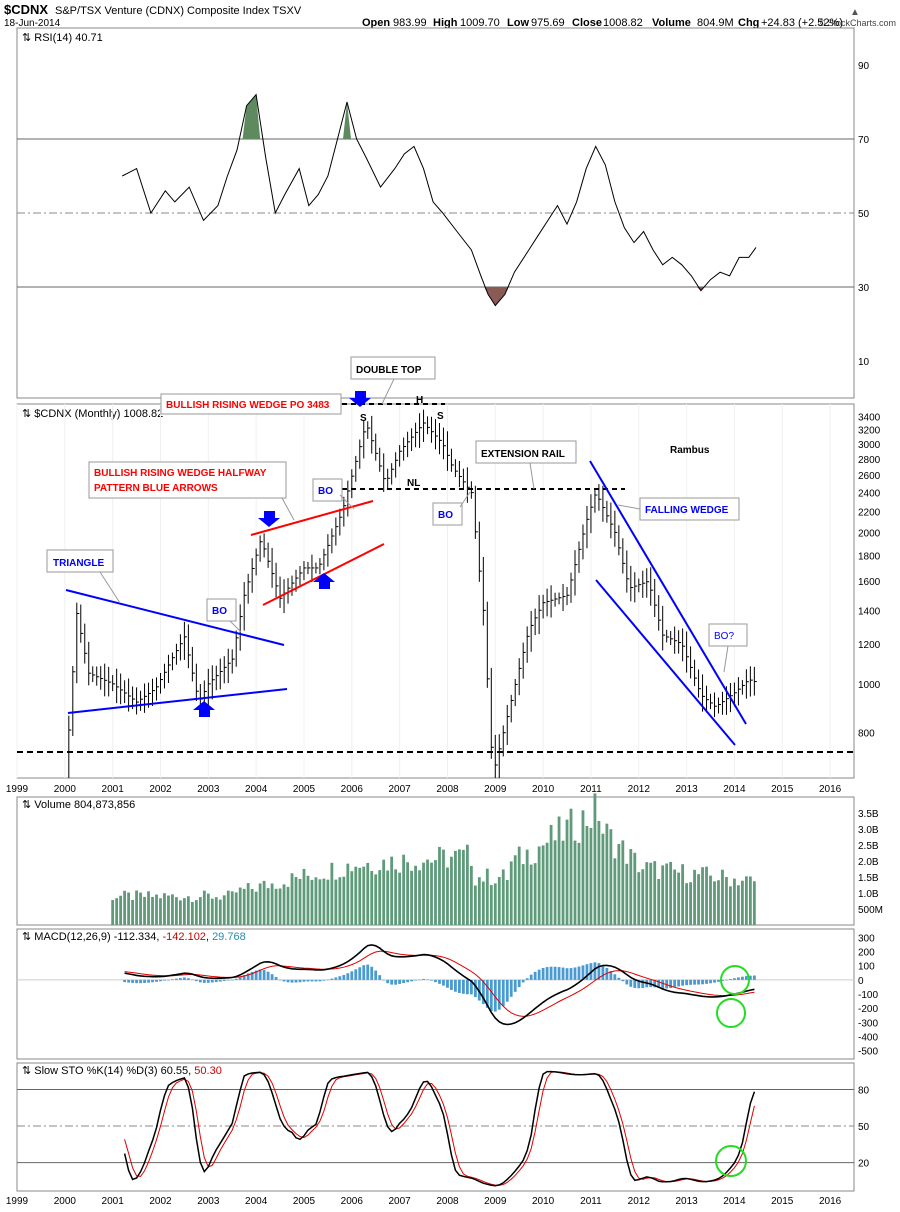 The height and width of the screenshot is (1212, 900). I want to click on price-marker-icon: ⇅, so click(28, 414).